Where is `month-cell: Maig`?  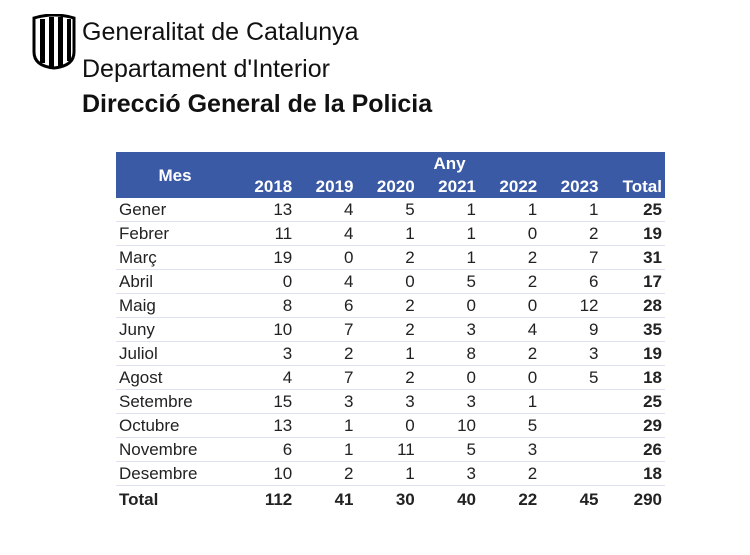
month-cell: Maig is located at coordinates (175, 305).